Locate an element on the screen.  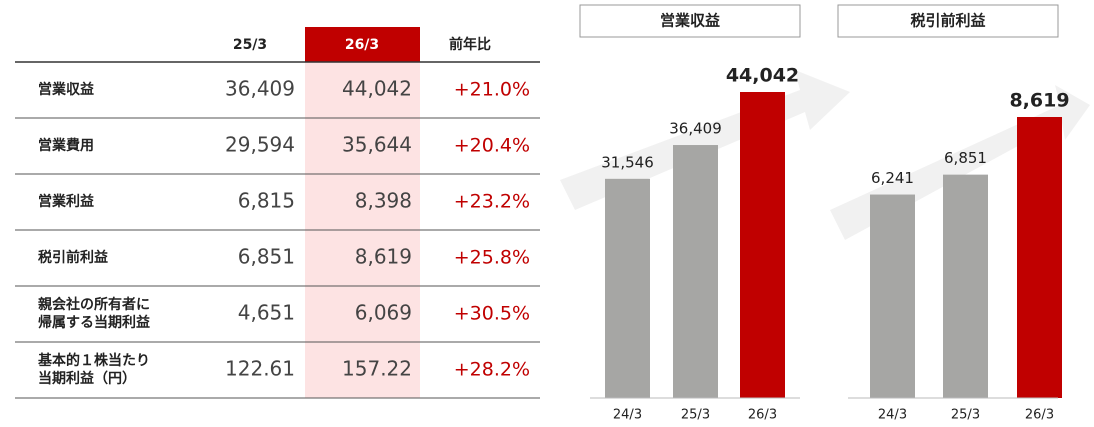
chart-title: 税引前利益 is located at coordinates (947, 21).